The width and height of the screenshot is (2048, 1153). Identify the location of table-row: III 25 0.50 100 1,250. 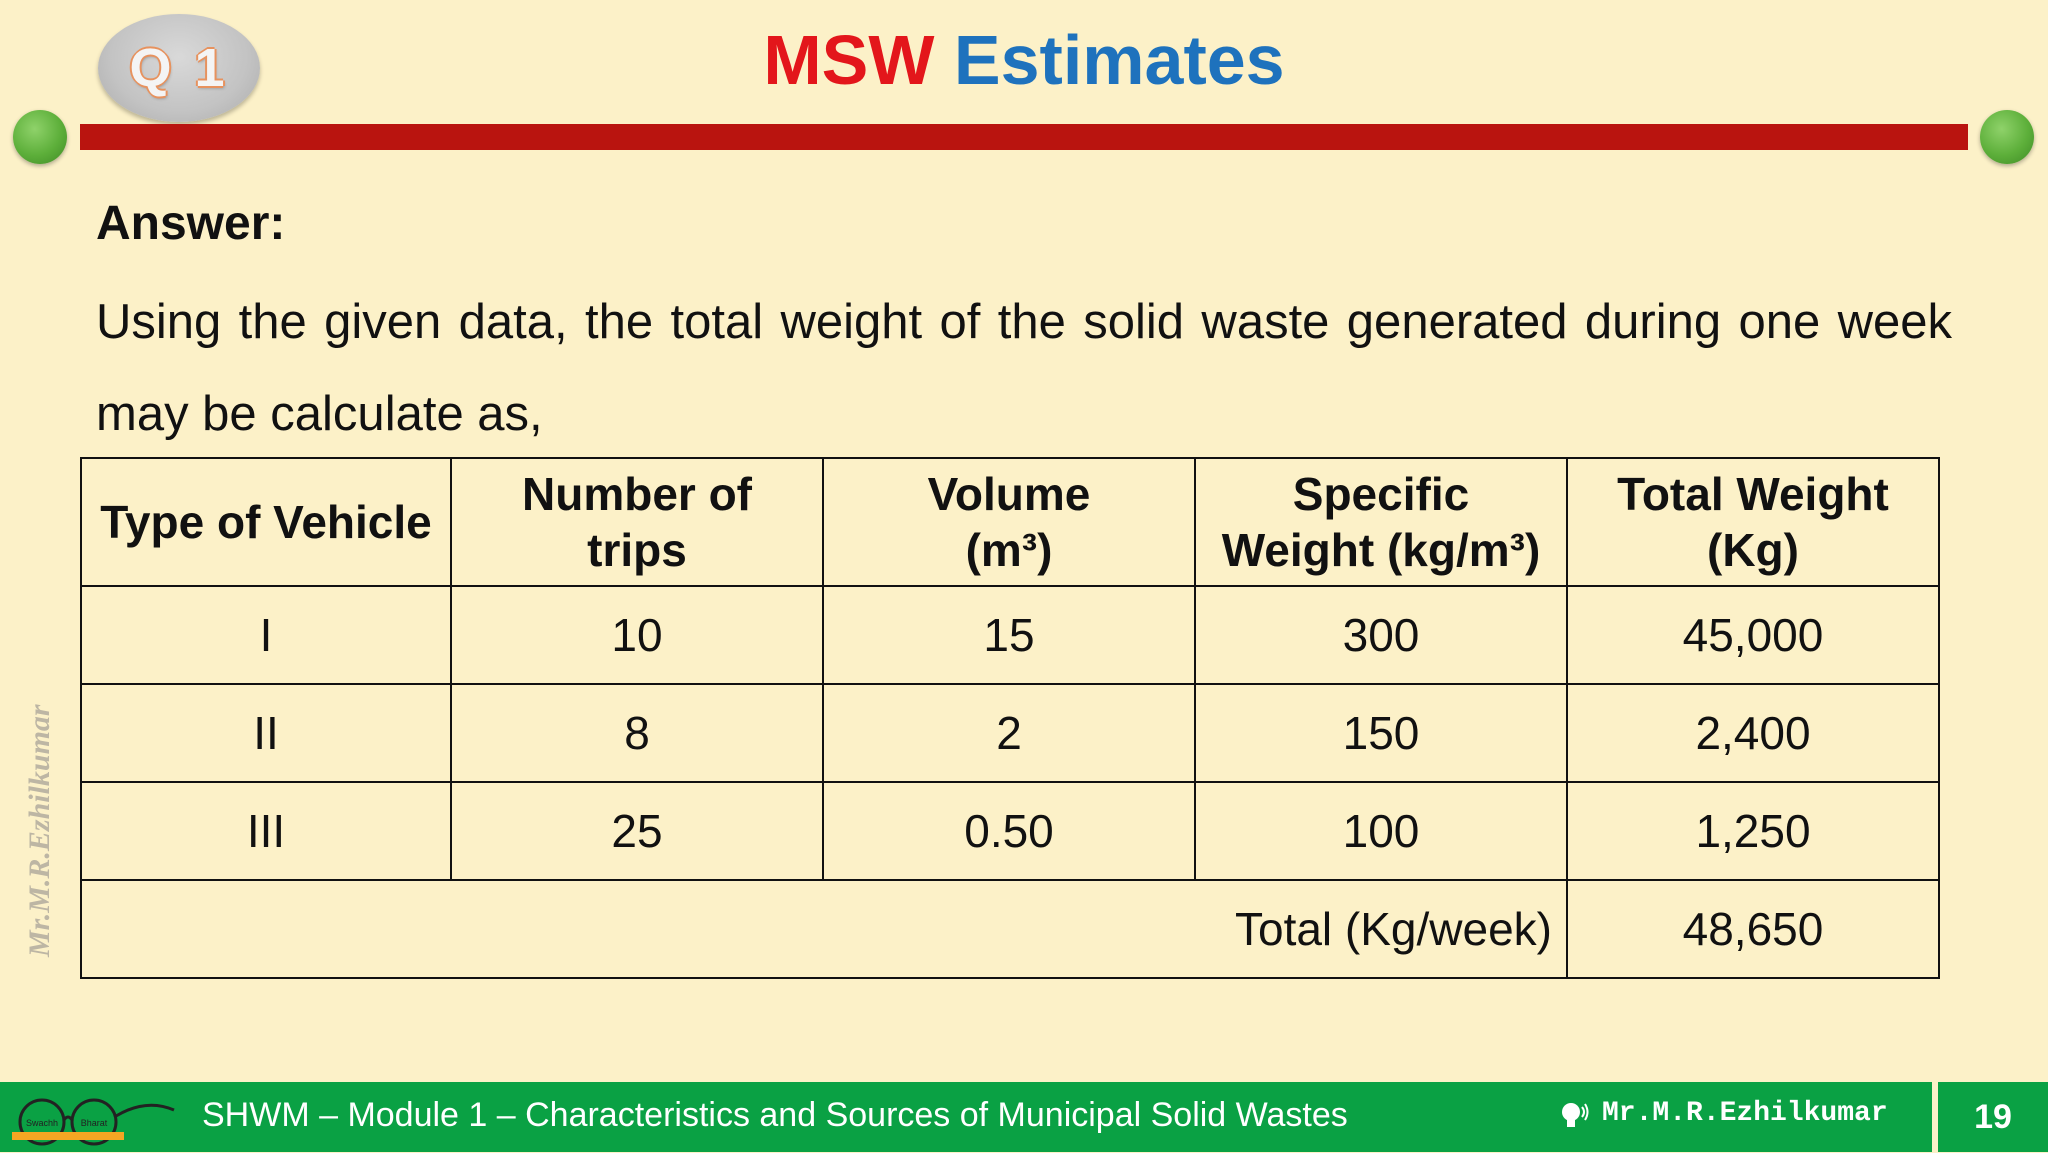
(1010, 831).